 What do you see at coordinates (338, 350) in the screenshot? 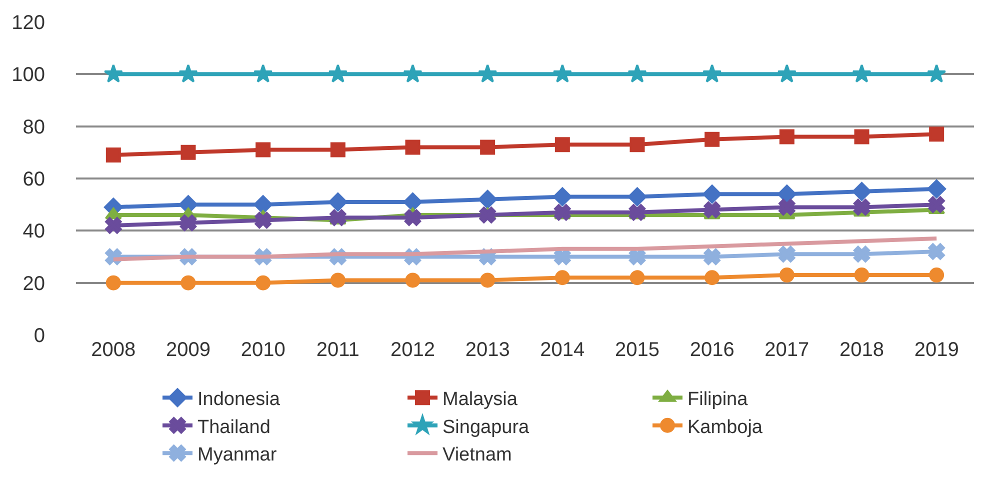
I see `x-tick-label: 2011` at bounding box center [338, 350].